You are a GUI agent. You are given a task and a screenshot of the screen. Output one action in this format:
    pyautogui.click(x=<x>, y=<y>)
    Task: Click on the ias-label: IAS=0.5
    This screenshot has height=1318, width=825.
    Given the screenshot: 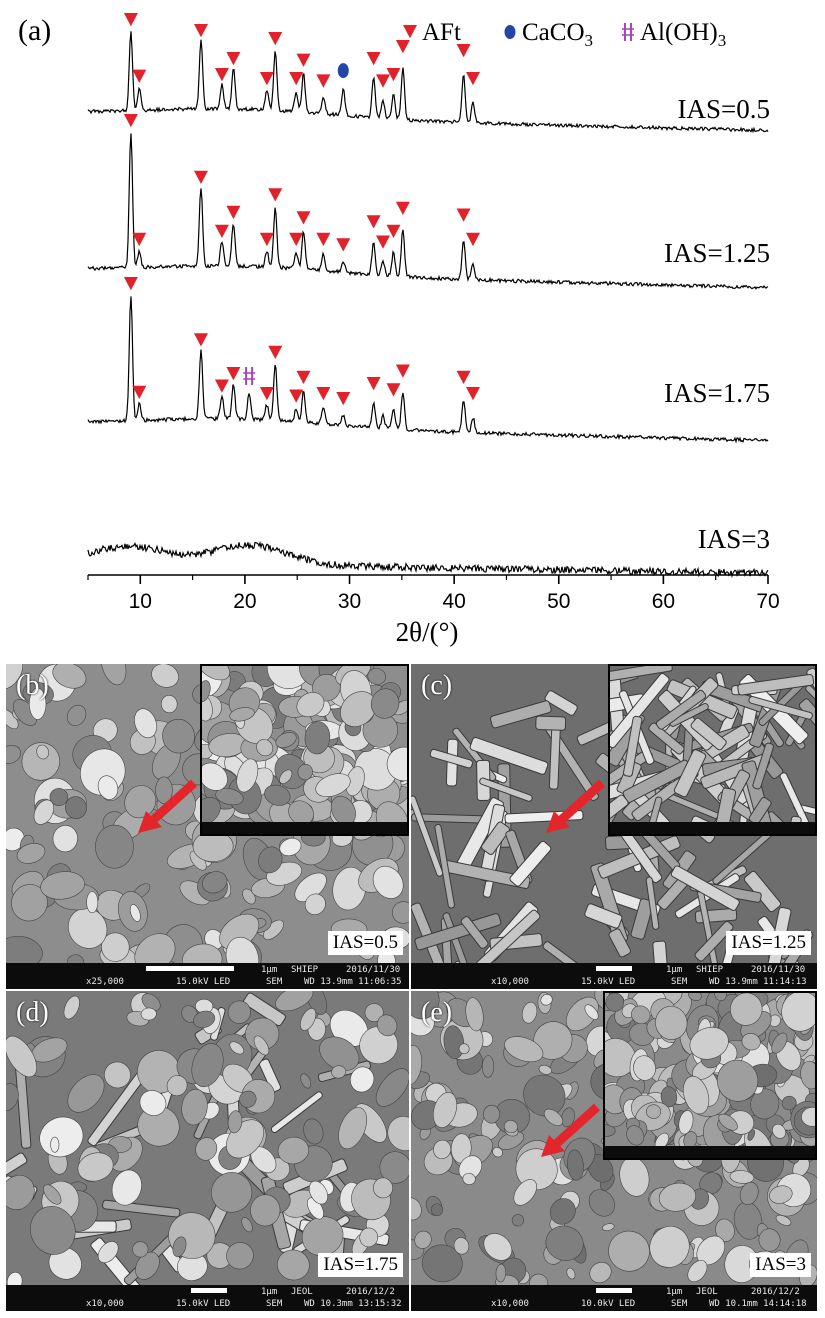 What is the action you would take?
    pyautogui.click(x=365, y=943)
    